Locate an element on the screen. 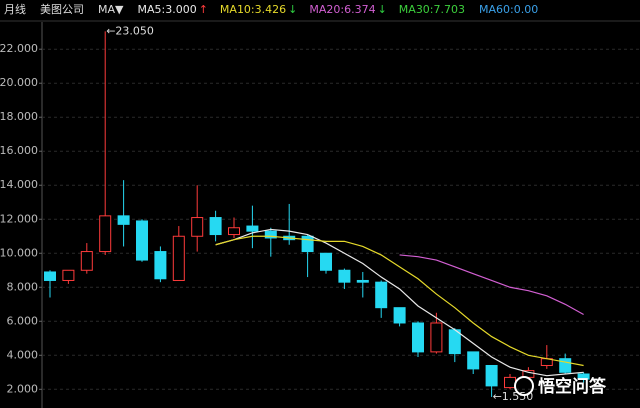 This screenshot has height=408, width=640. legend-entry: MA20:6.374 is located at coordinates (342, 9).